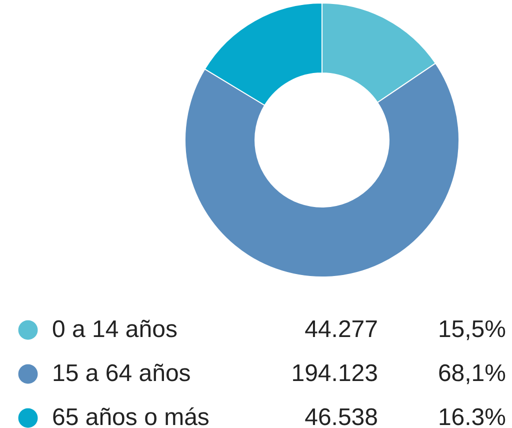  Describe the element at coordinates (121, 373) in the screenshot. I see `legend-label: 15 a 64 años` at that location.